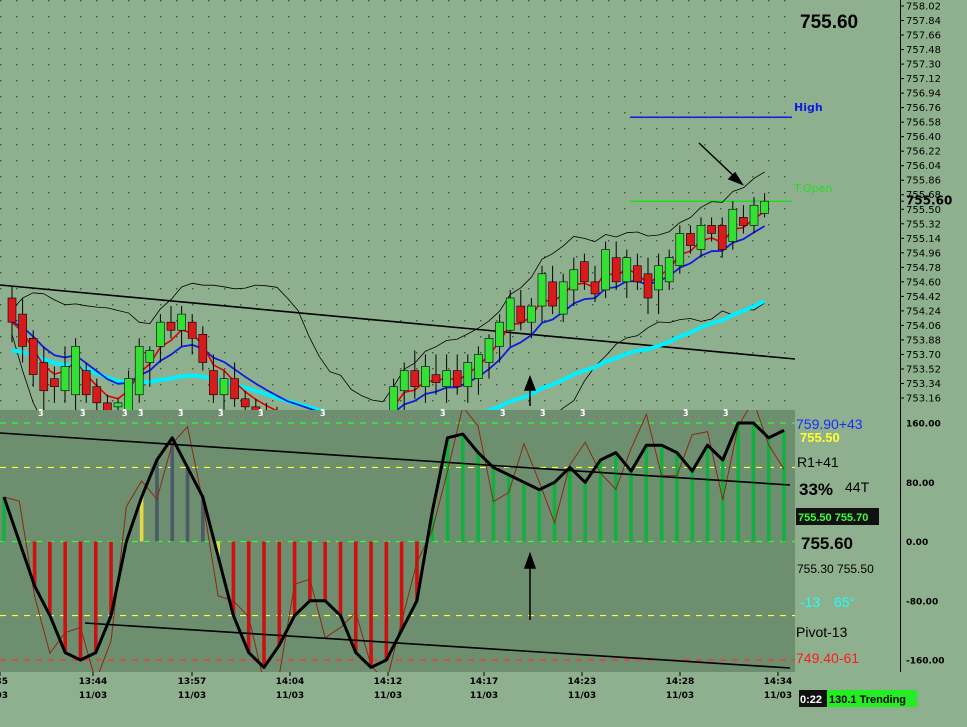 The width and height of the screenshot is (967, 727). Describe the element at coordinates (923, 224) in the screenshot. I see `price-tick-label: 755.32` at that location.